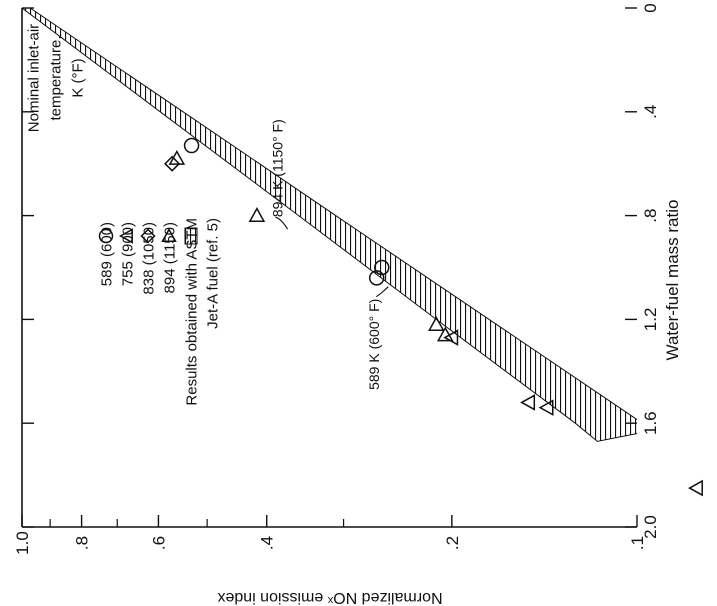  What do you see at coordinates (650, 423) in the screenshot?
I see `x-tick-label: 1.6` at bounding box center [650, 423].